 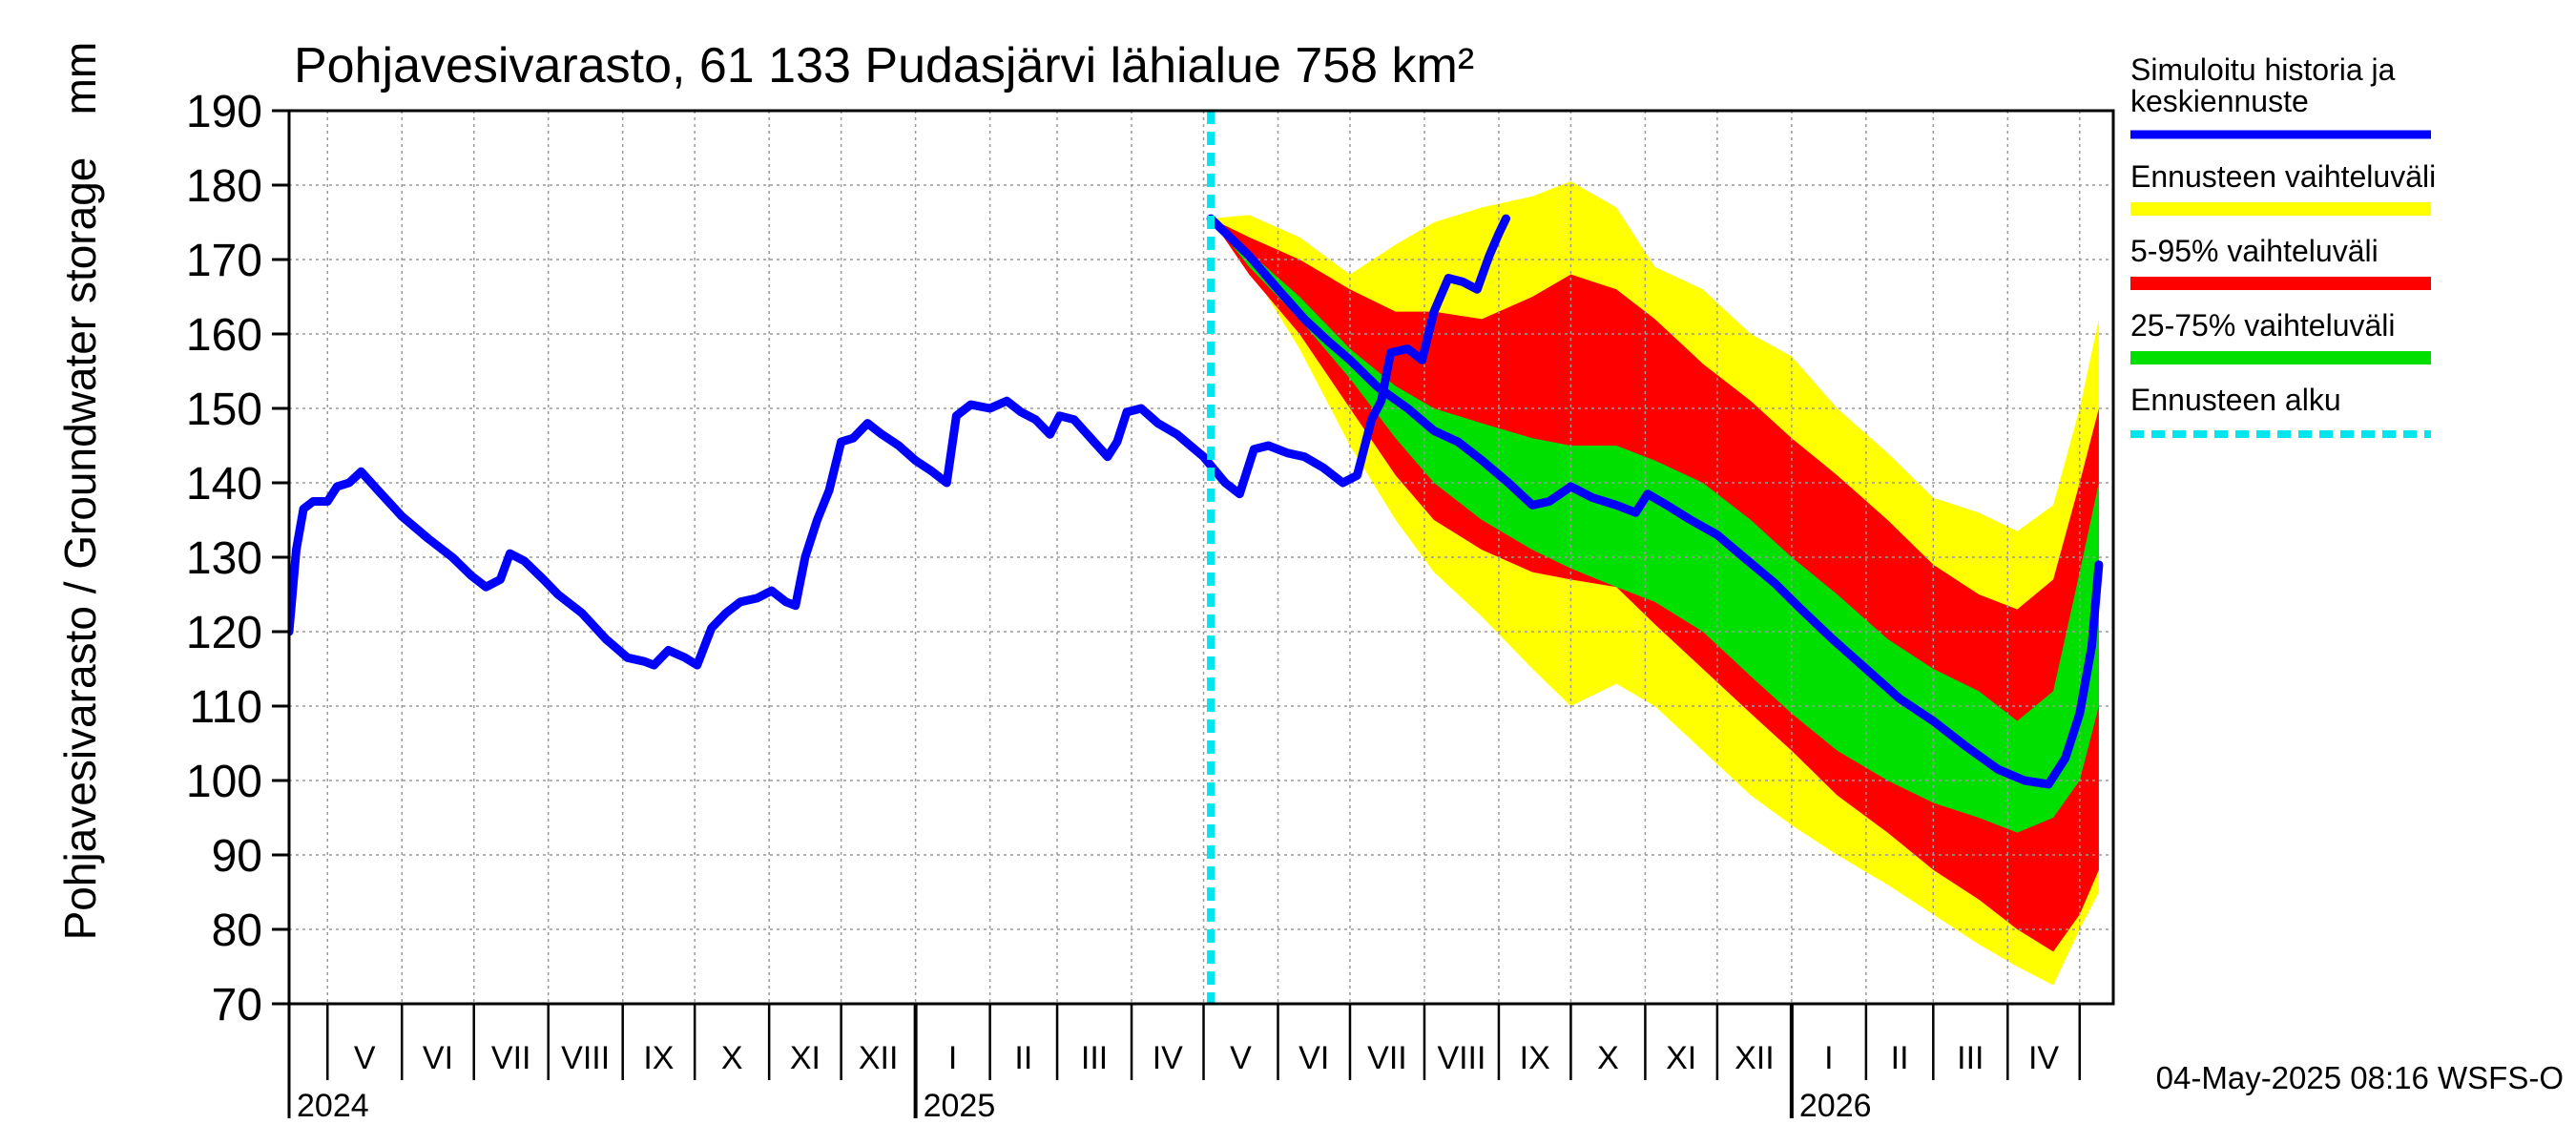 I want to click on y-axis-ticks: 70 80 90 100 110 120 130 140 150 160 170 180 190, so click(x=237, y=559).